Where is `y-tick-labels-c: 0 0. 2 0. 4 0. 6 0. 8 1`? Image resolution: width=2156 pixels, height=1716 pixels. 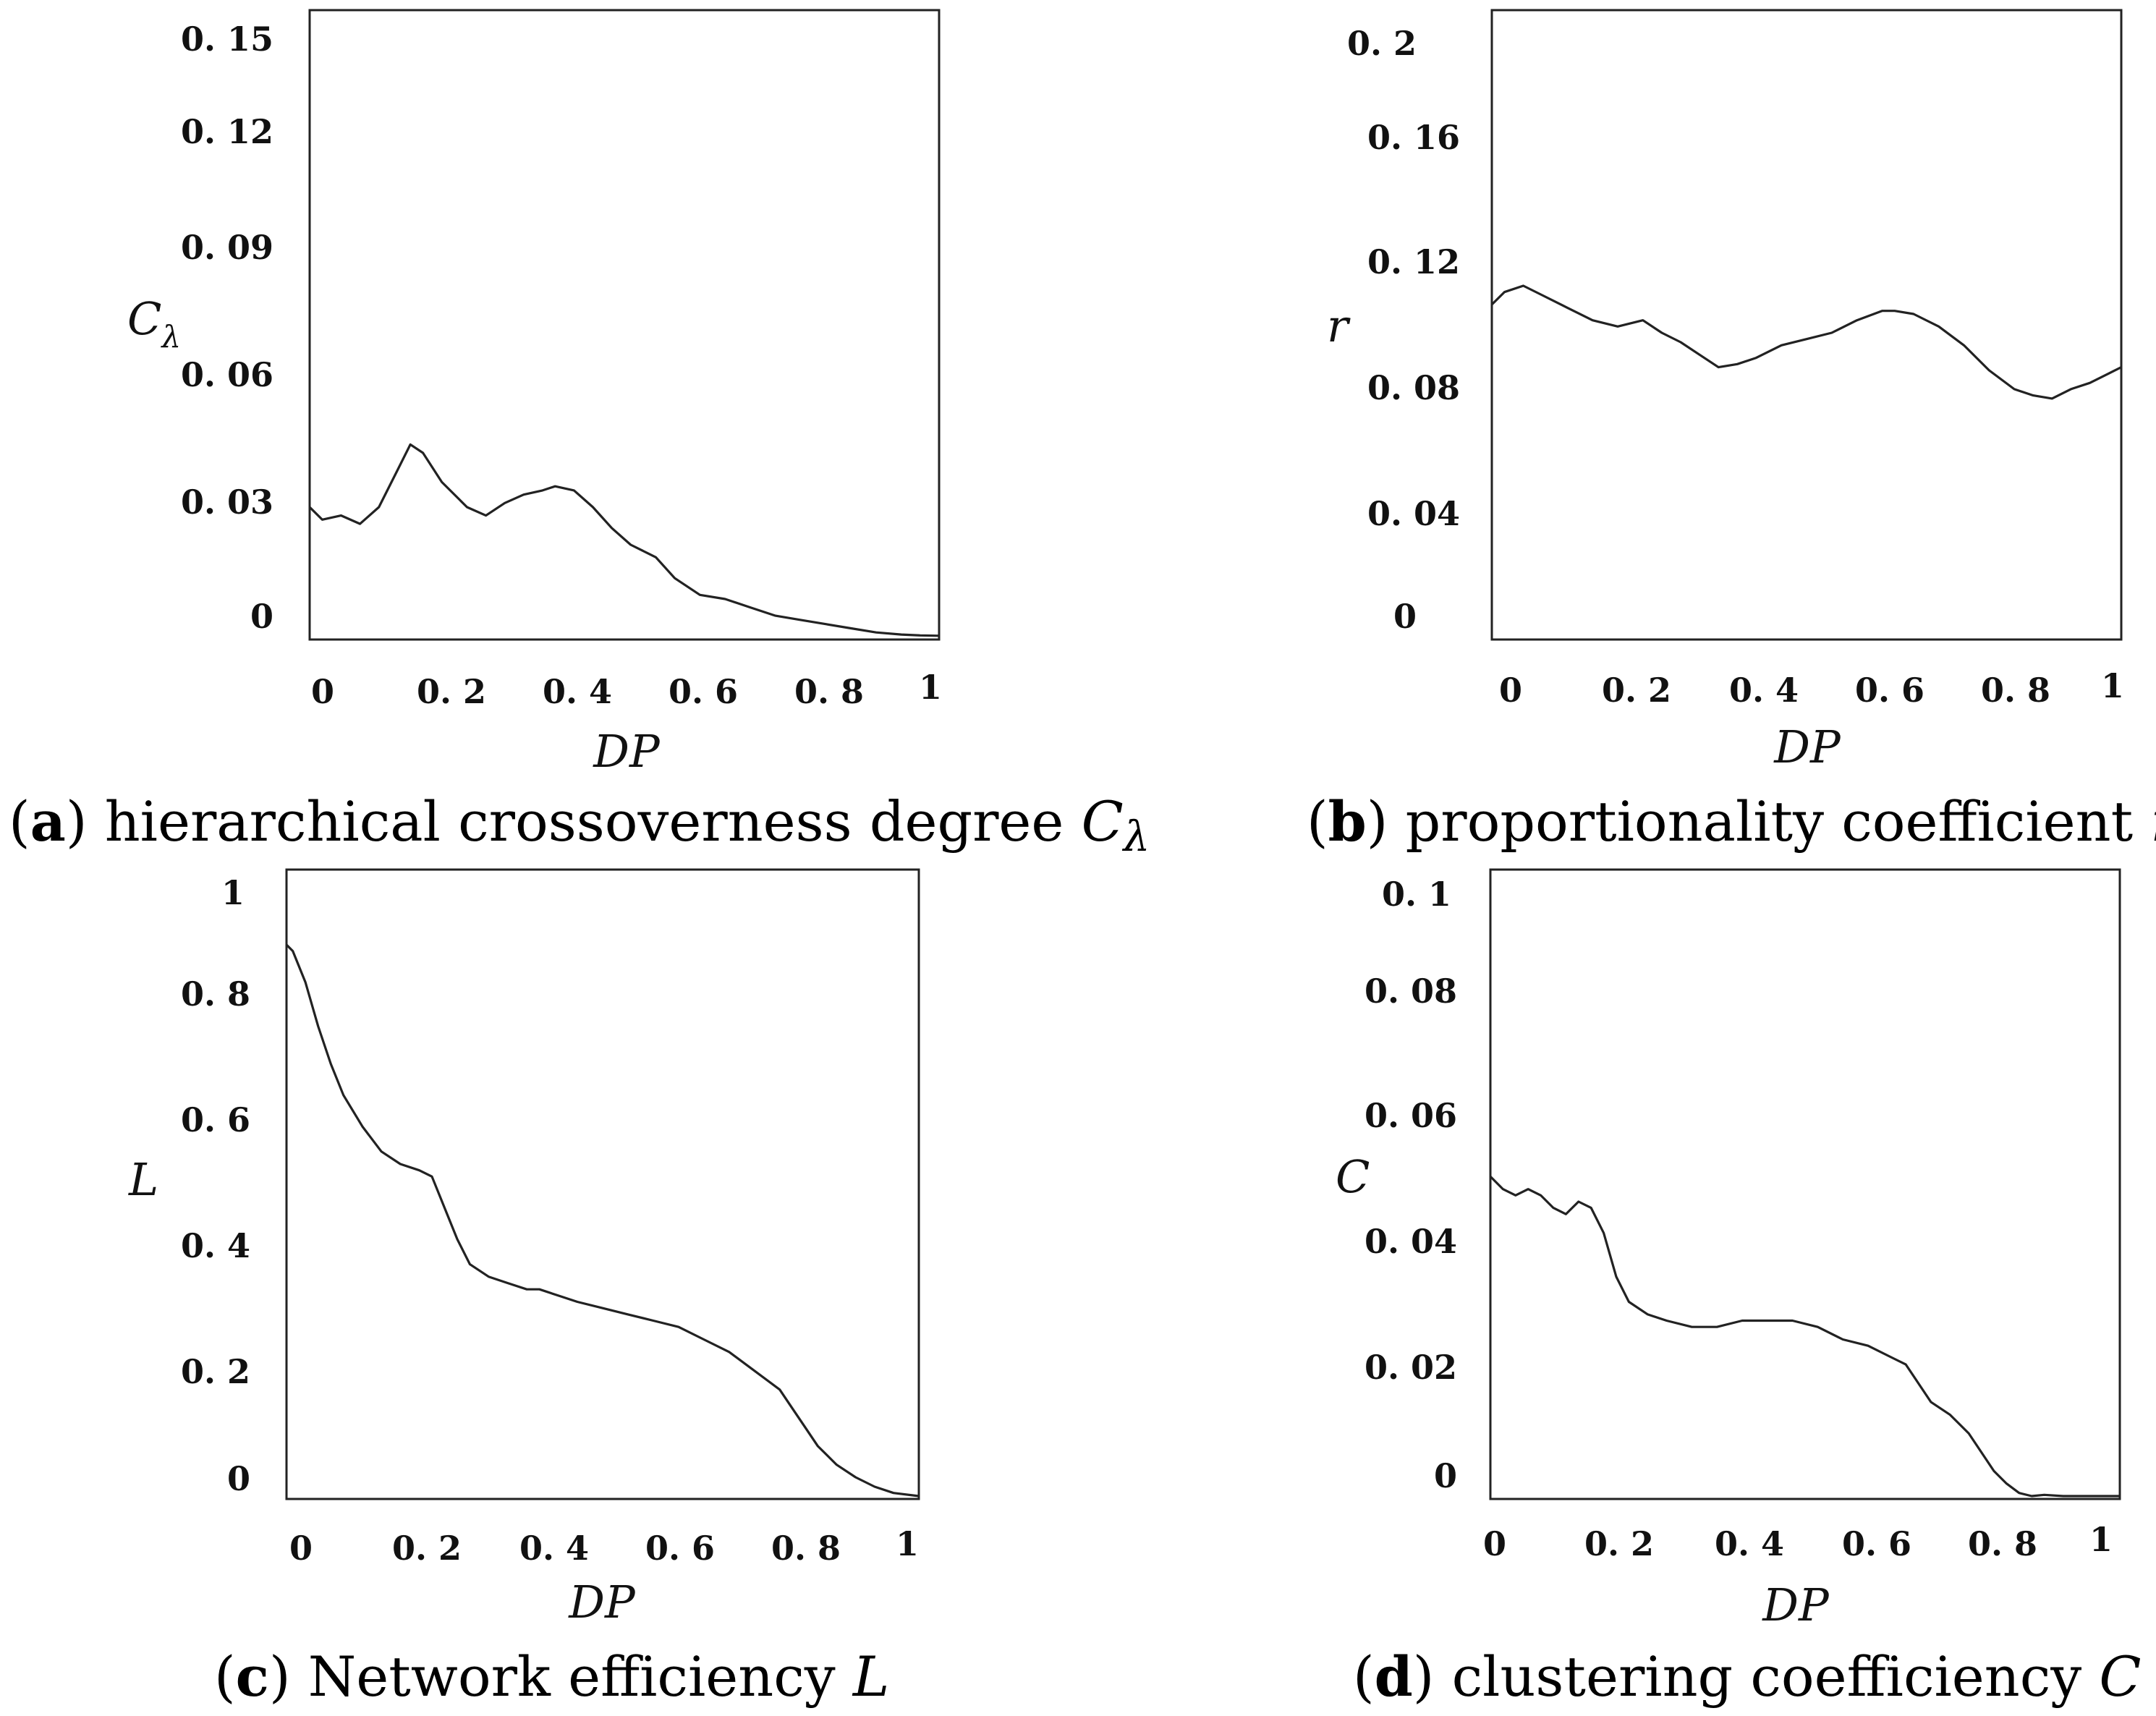 y-tick-labels-c: 0 0. 2 0. 4 0. 6 0. 8 1 is located at coordinates (215, 1185).